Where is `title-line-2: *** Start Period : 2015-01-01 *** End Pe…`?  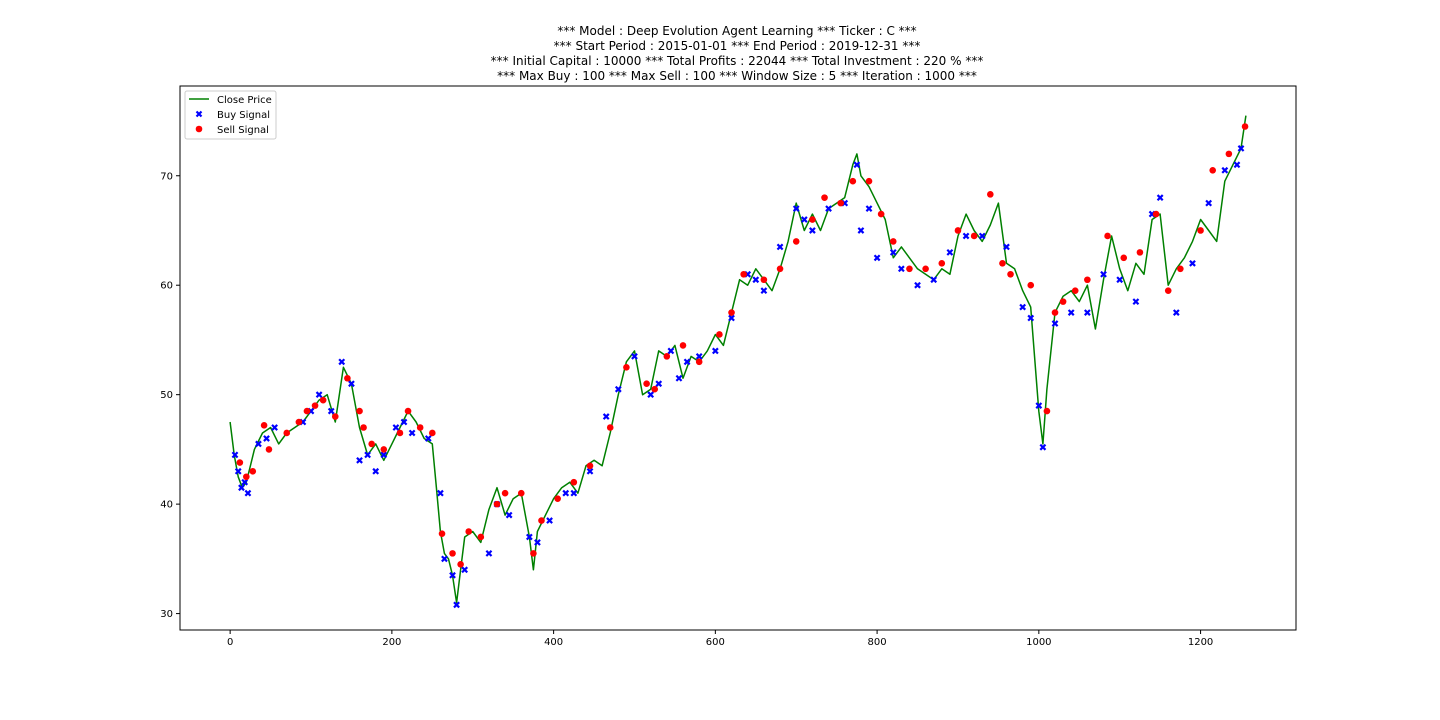 title-line-2: *** Start Period : 2015-01-01 *** End Pe… is located at coordinates (737, 46).